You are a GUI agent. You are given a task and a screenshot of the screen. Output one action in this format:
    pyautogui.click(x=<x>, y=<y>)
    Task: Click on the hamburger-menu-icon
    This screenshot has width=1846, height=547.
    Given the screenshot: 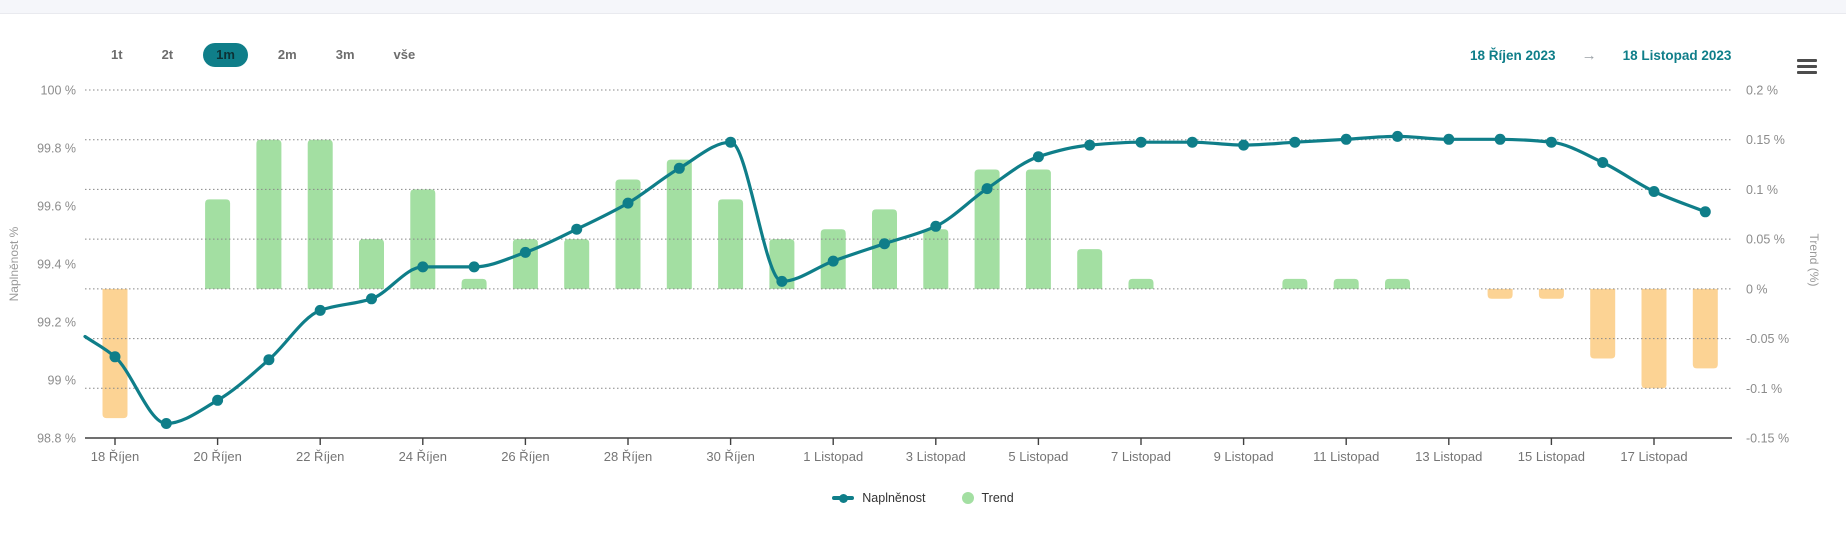 What is the action you would take?
    pyautogui.click(x=1807, y=67)
    